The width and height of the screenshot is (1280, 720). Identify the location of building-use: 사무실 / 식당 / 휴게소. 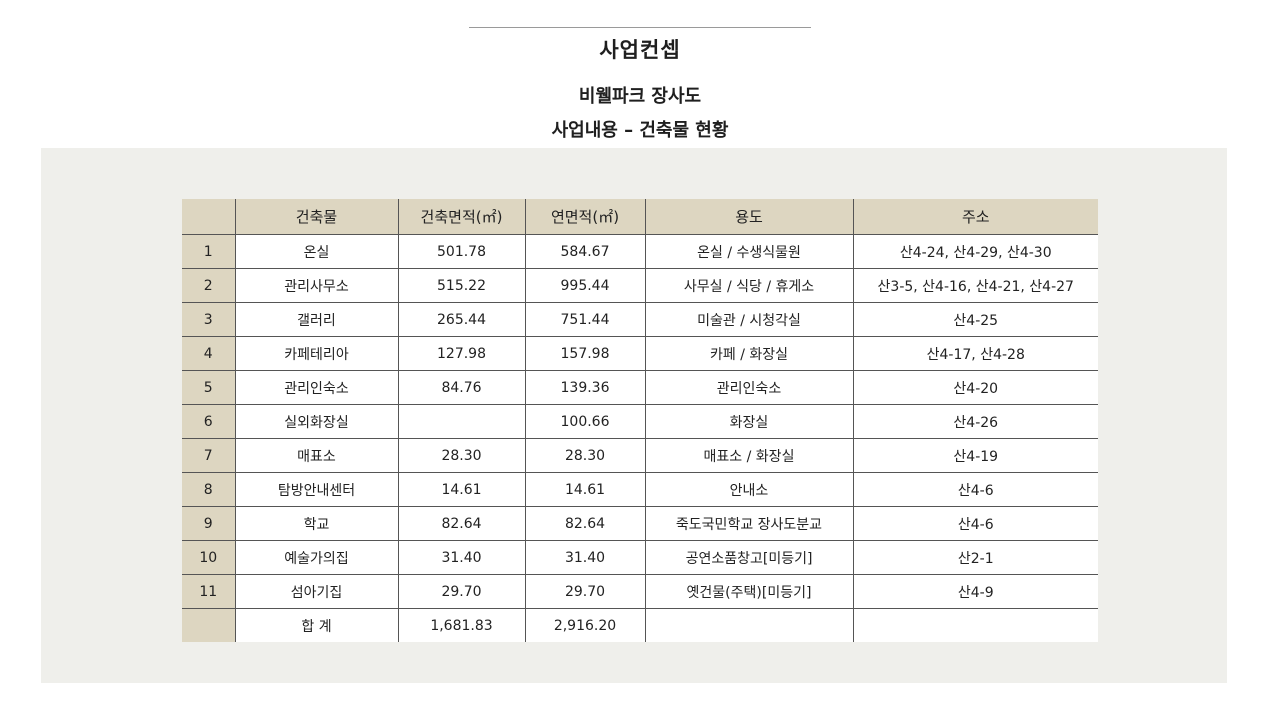
(748, 285).